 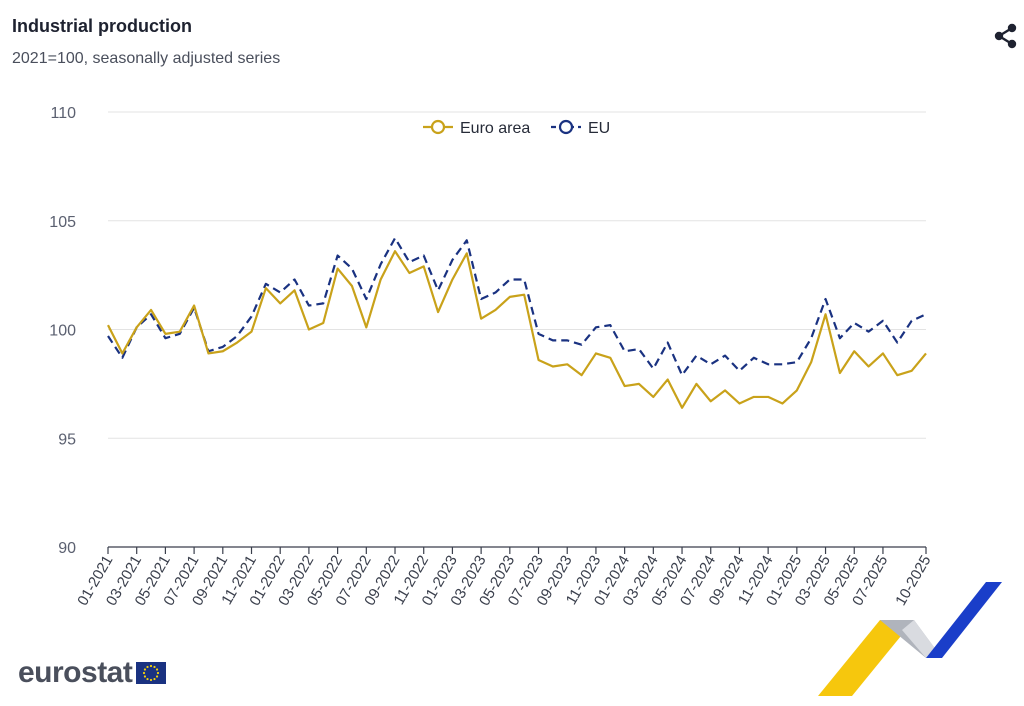 I want to click on eurostat-logo: eurostat, so click(x=92, y=673).